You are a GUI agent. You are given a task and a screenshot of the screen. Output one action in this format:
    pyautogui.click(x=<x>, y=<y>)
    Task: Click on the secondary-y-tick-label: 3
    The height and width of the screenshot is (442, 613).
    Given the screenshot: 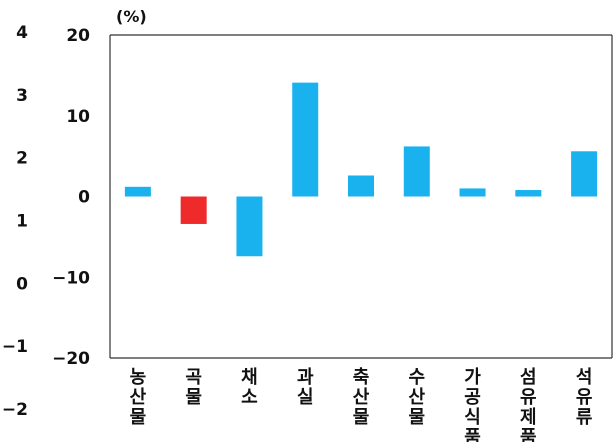 What is the action you would take?
    pyautogui.click(x=22, y=96)
    